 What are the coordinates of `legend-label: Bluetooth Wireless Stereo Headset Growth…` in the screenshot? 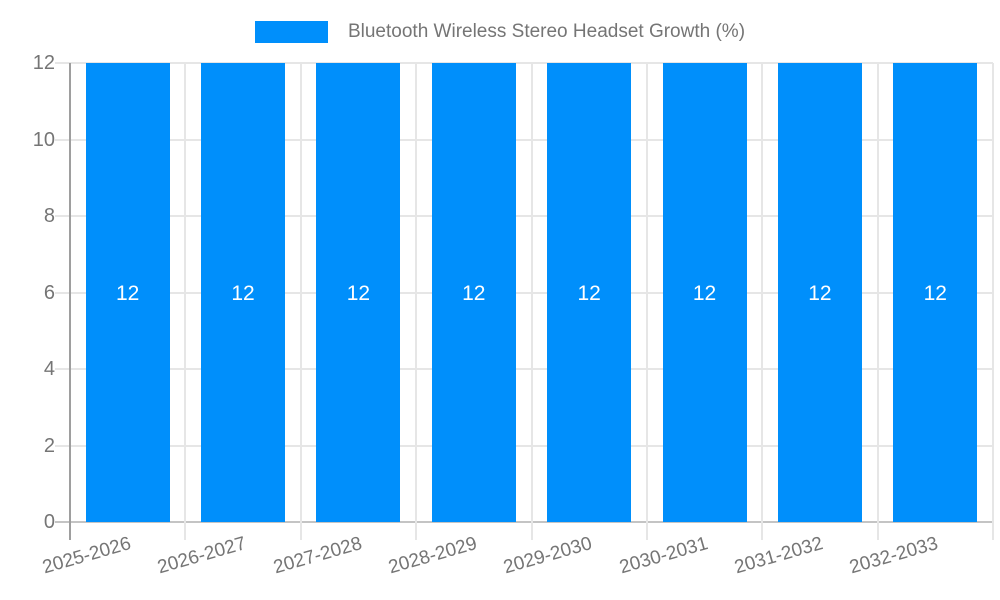 It's located at (546, 31).